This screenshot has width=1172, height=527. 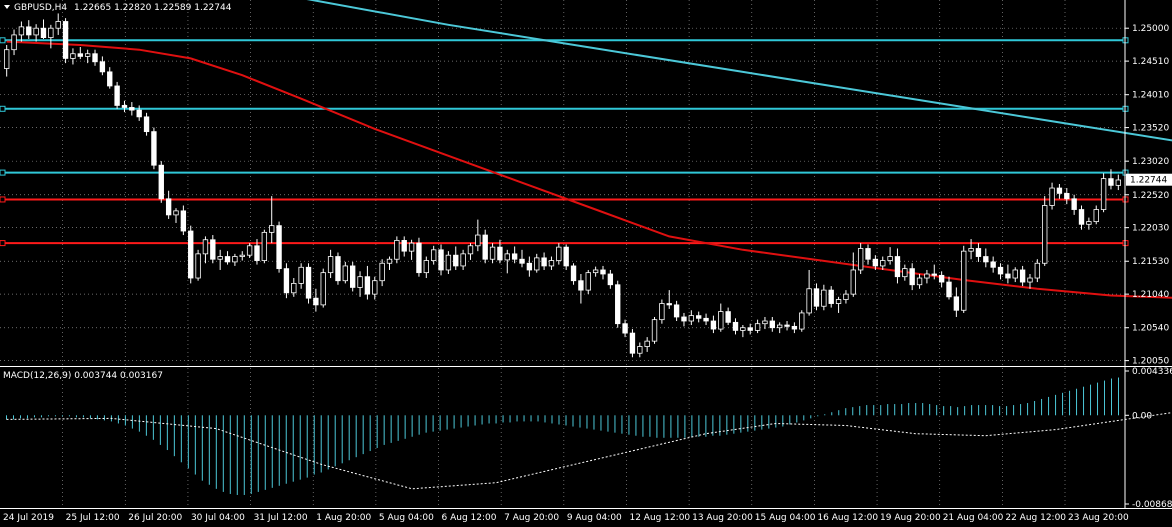 What do you see at coordinates (218, 518) in the screenshot?
I see `time-tick-label: 30 Jul 04:00` at bounding box center [218, 518].